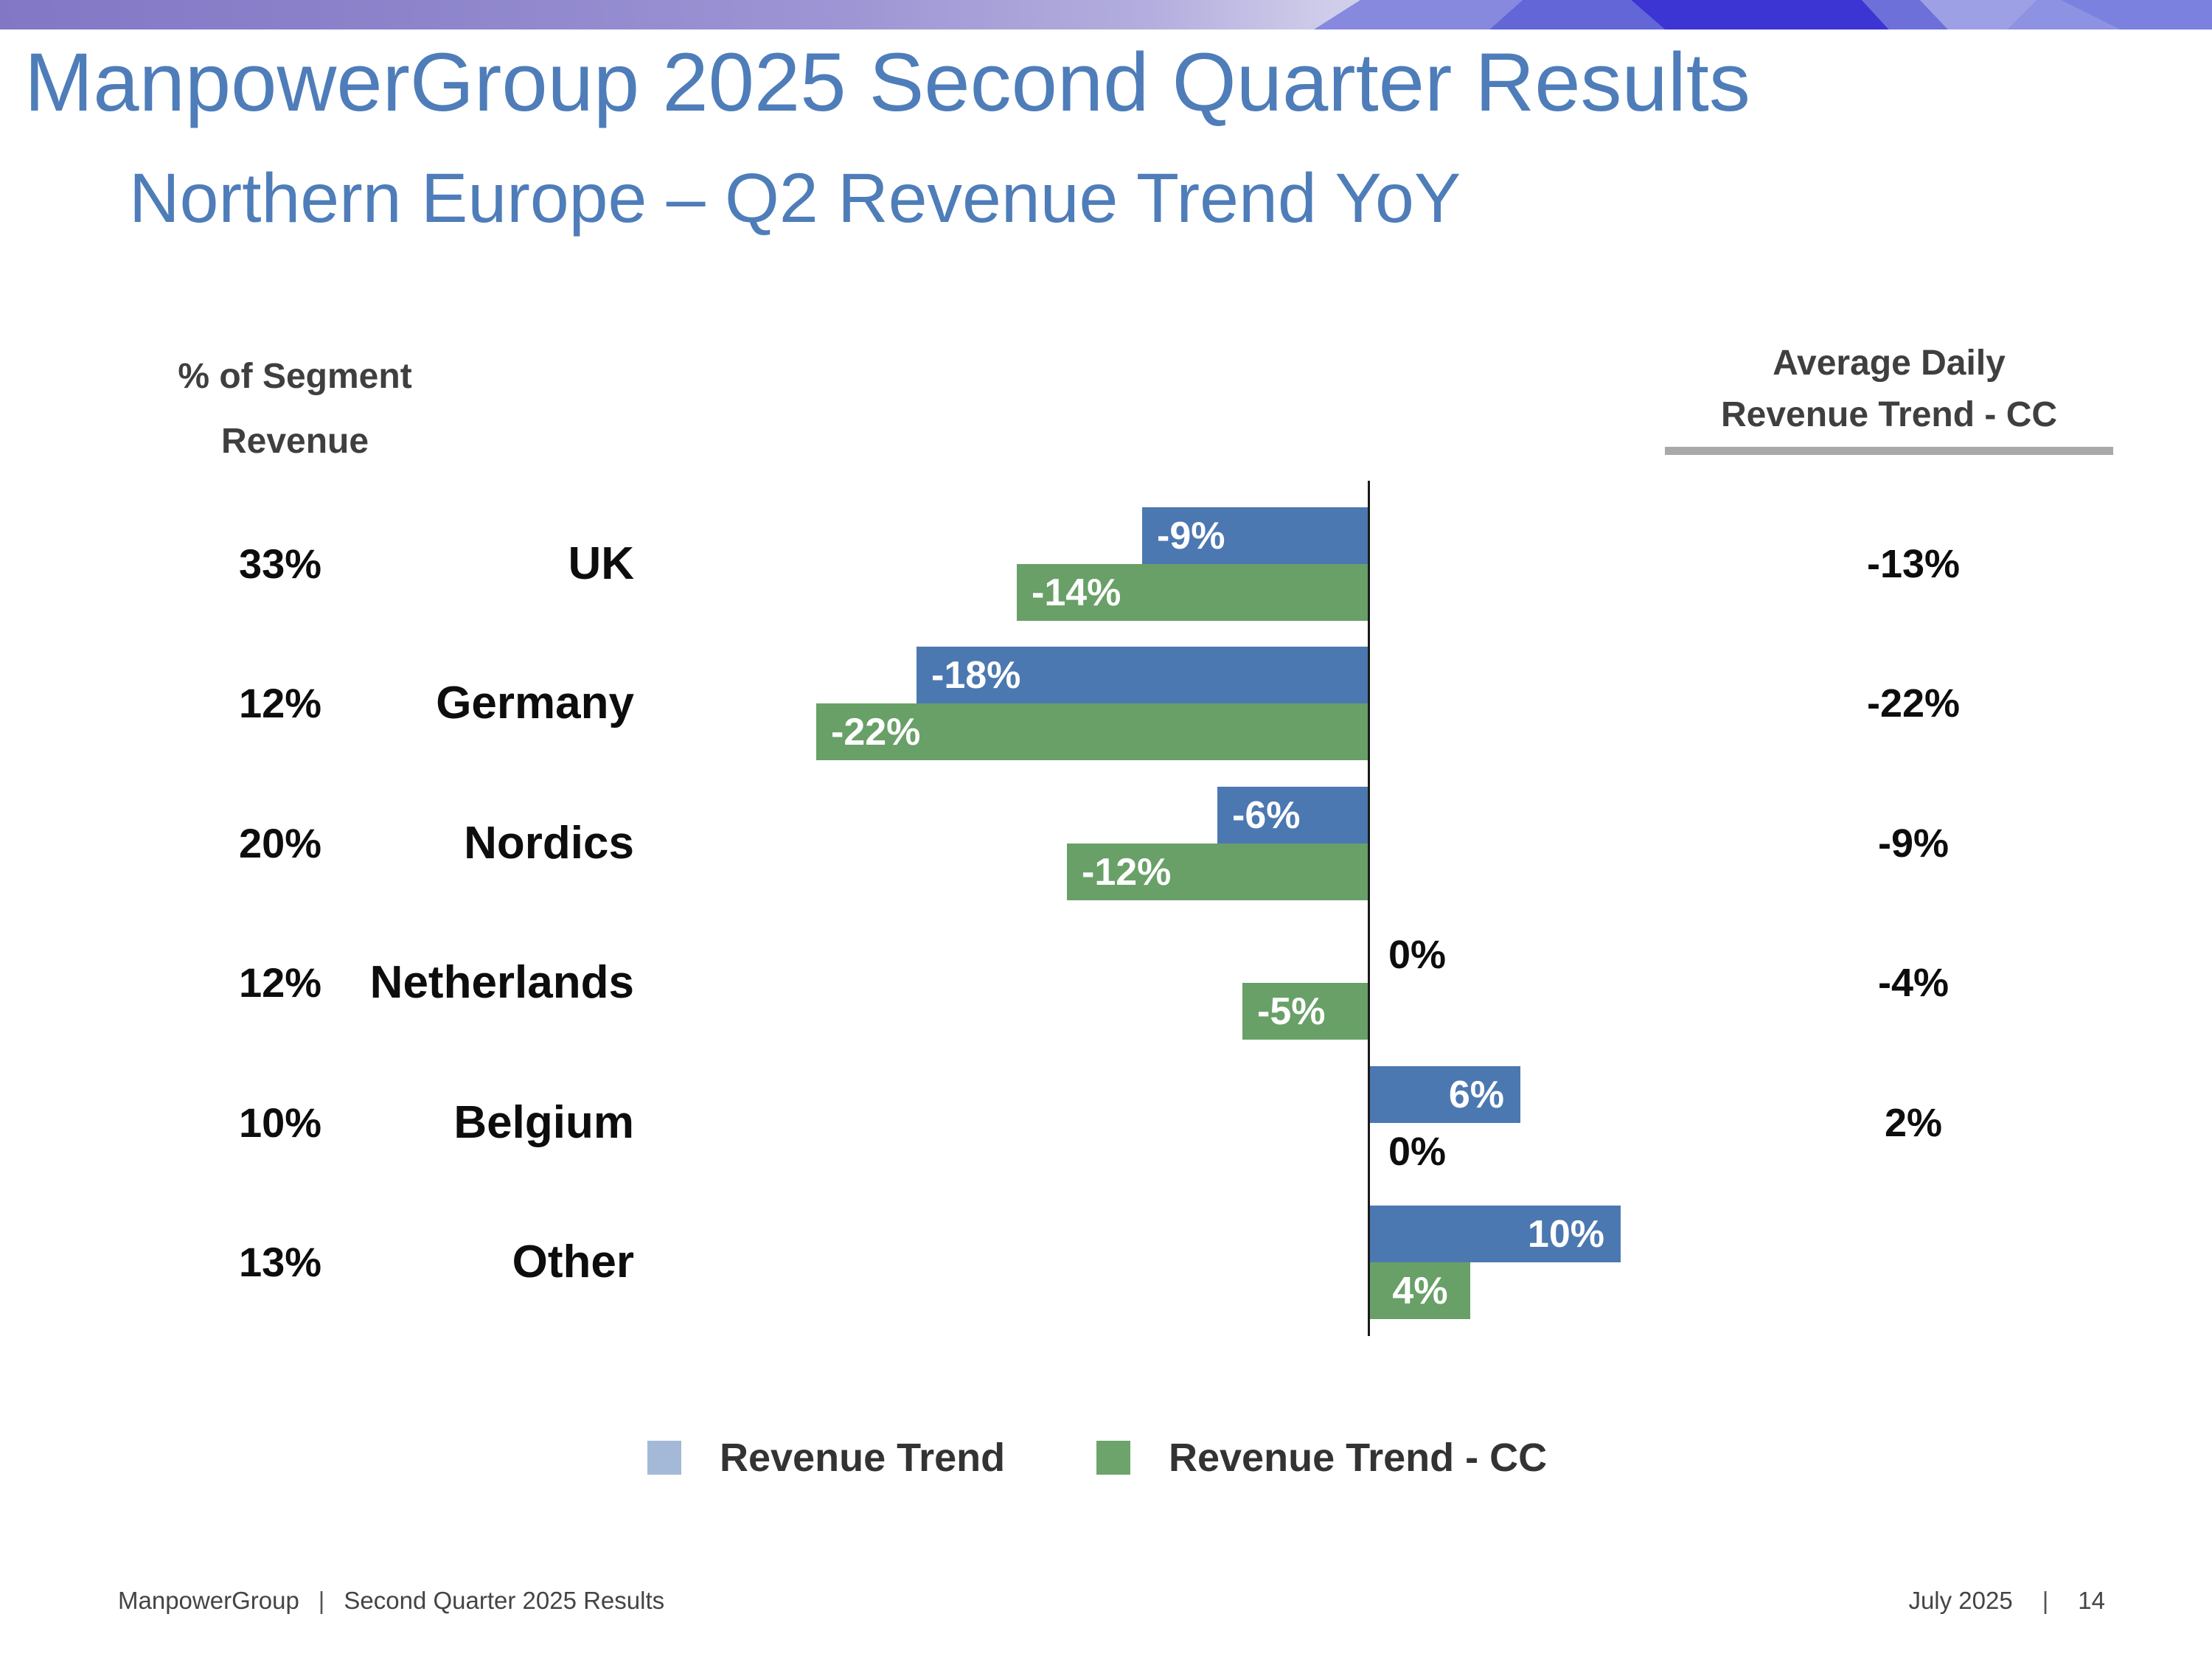 Image resolution: width=2212 pixels, height=1659 pixels. I want to click on bar-cc-trend-netherlands: -5%, so click(1305, 1011).